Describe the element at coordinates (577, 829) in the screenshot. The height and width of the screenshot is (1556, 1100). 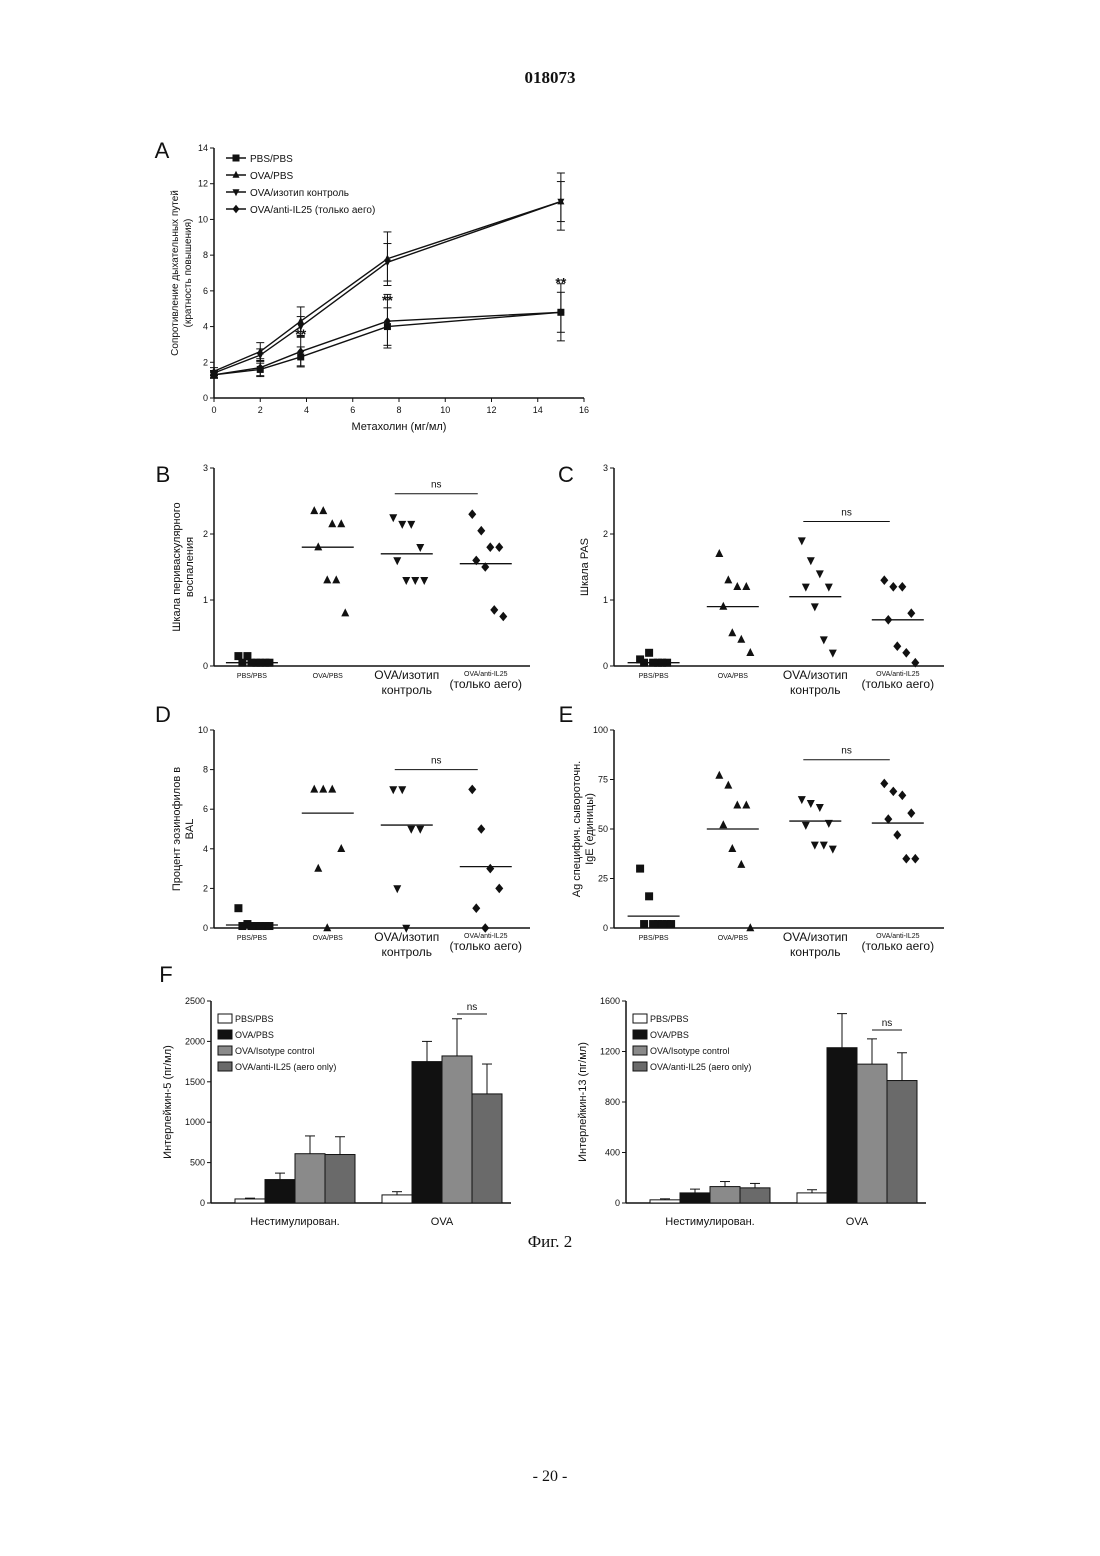
I see `y-axis-label: Ag специфич. сывороточн.` at that location.